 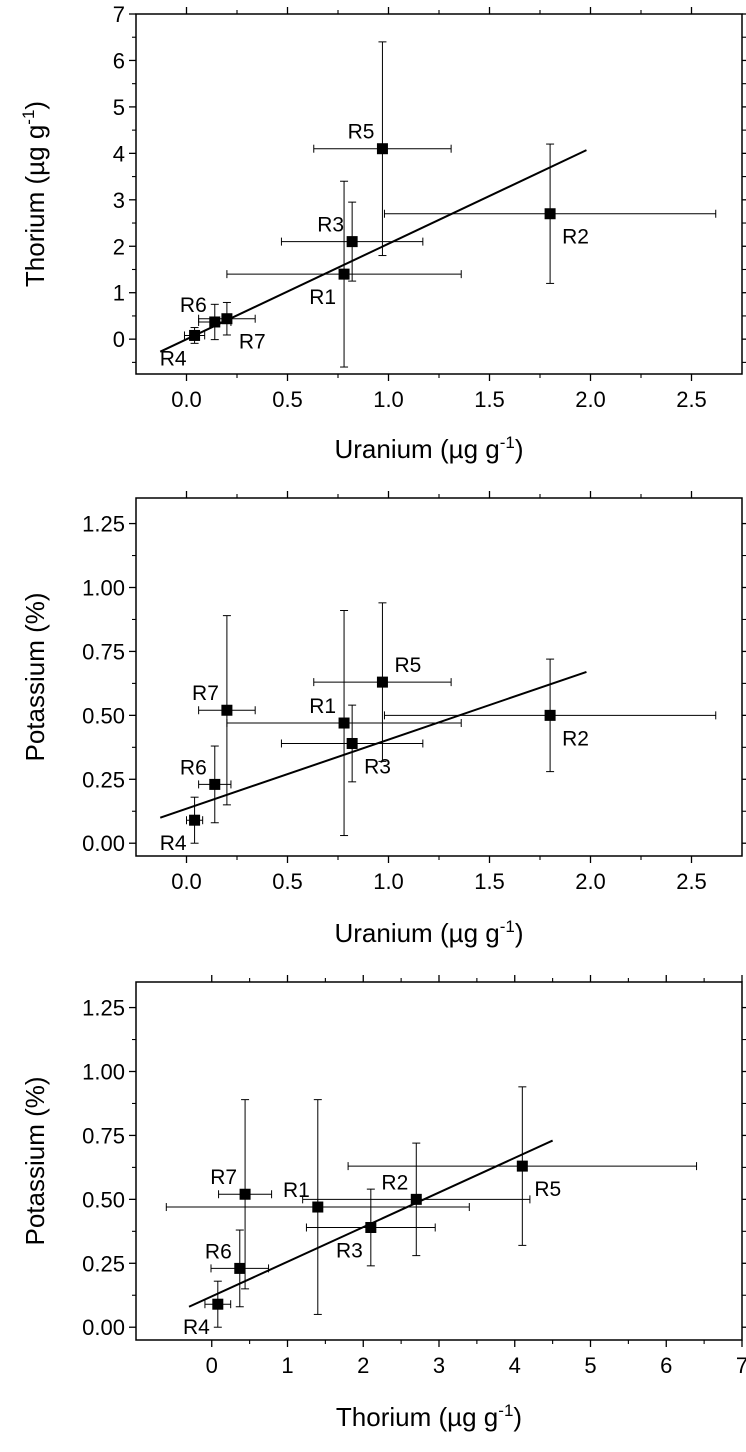 I want to click on x-tick-label: 0, so click(x=212, y=1365).